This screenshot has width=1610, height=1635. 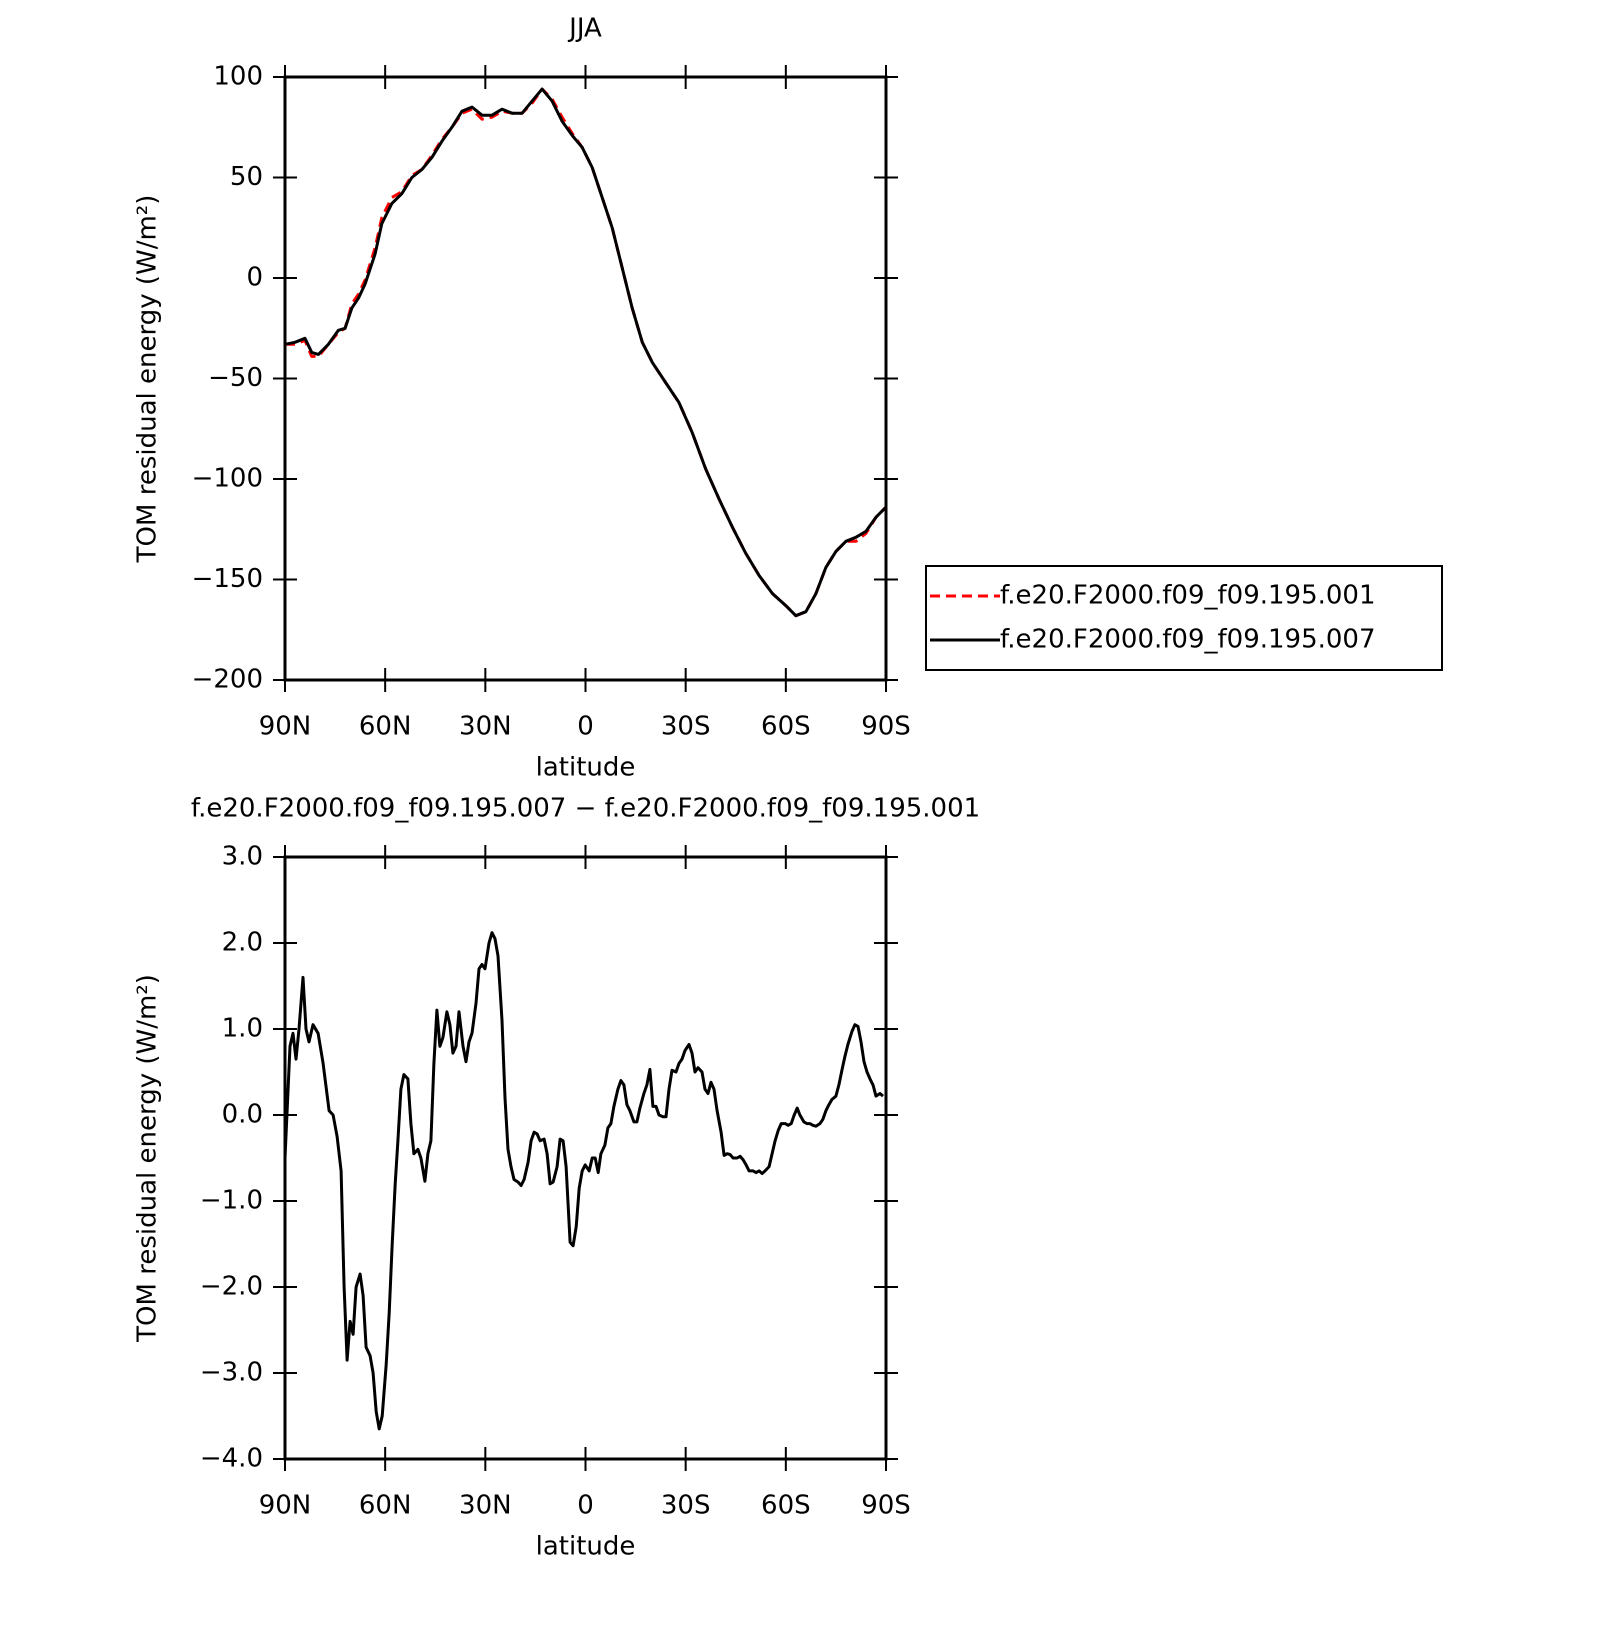 What do you see at coordinates (242, 1029) in the screenshot?
I see `y-tick-label: 1.0` at bounding box center [242, 1029].